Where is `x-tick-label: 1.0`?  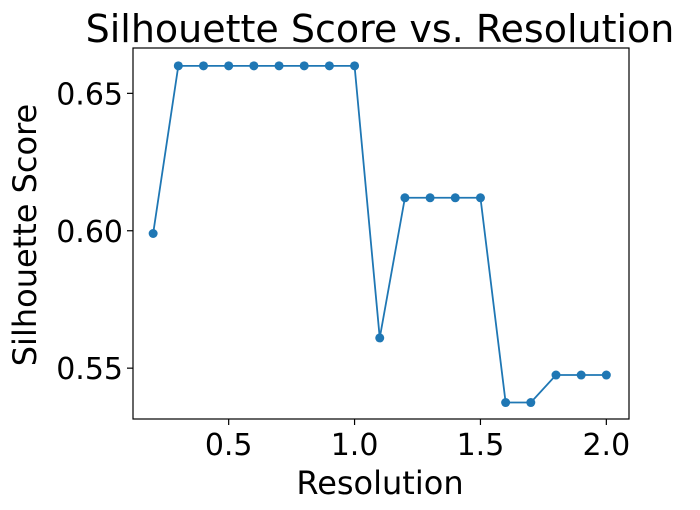 x-tick-label: 1.0 is located at coordinates (355, 445).